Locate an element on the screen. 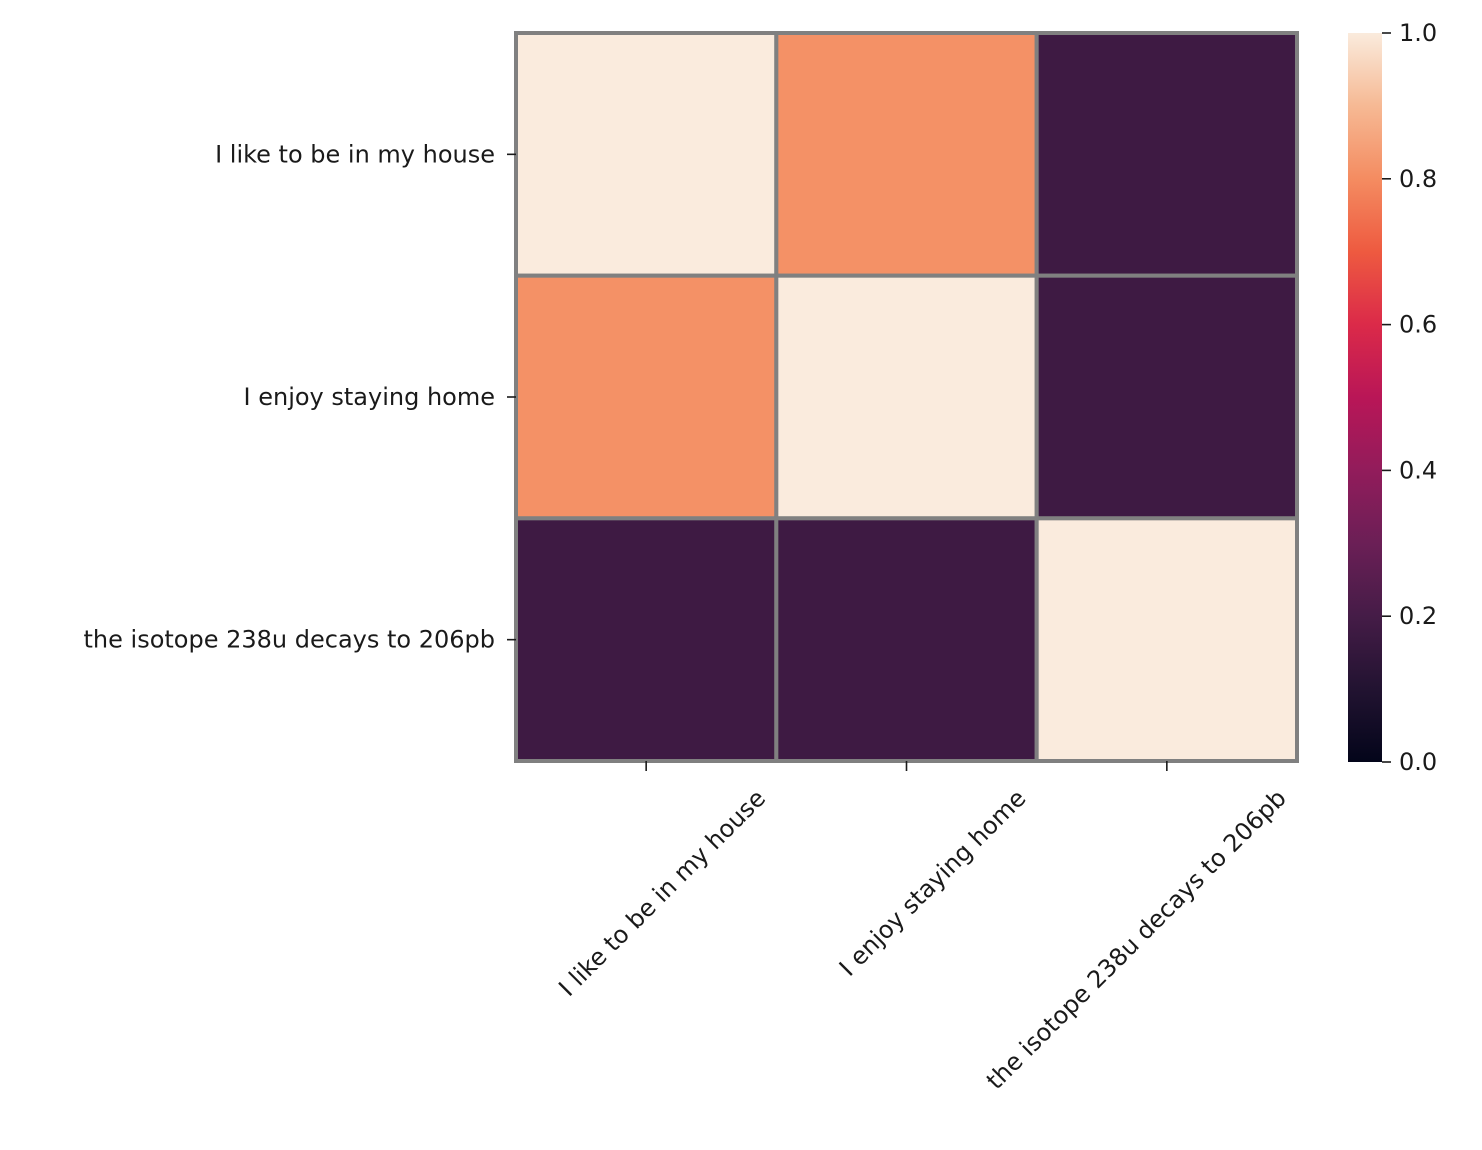 The width and height of the screenshot is (1482, 1150). colorbar-gradient is located at coordinates (1365, 397).